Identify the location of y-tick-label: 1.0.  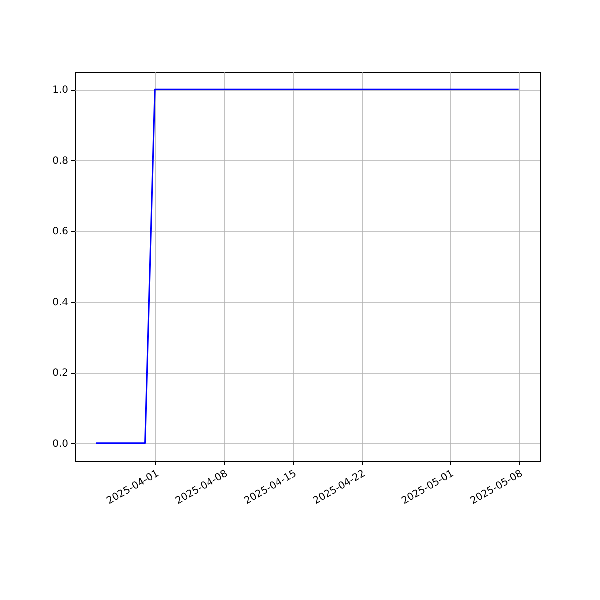
(60, 90).